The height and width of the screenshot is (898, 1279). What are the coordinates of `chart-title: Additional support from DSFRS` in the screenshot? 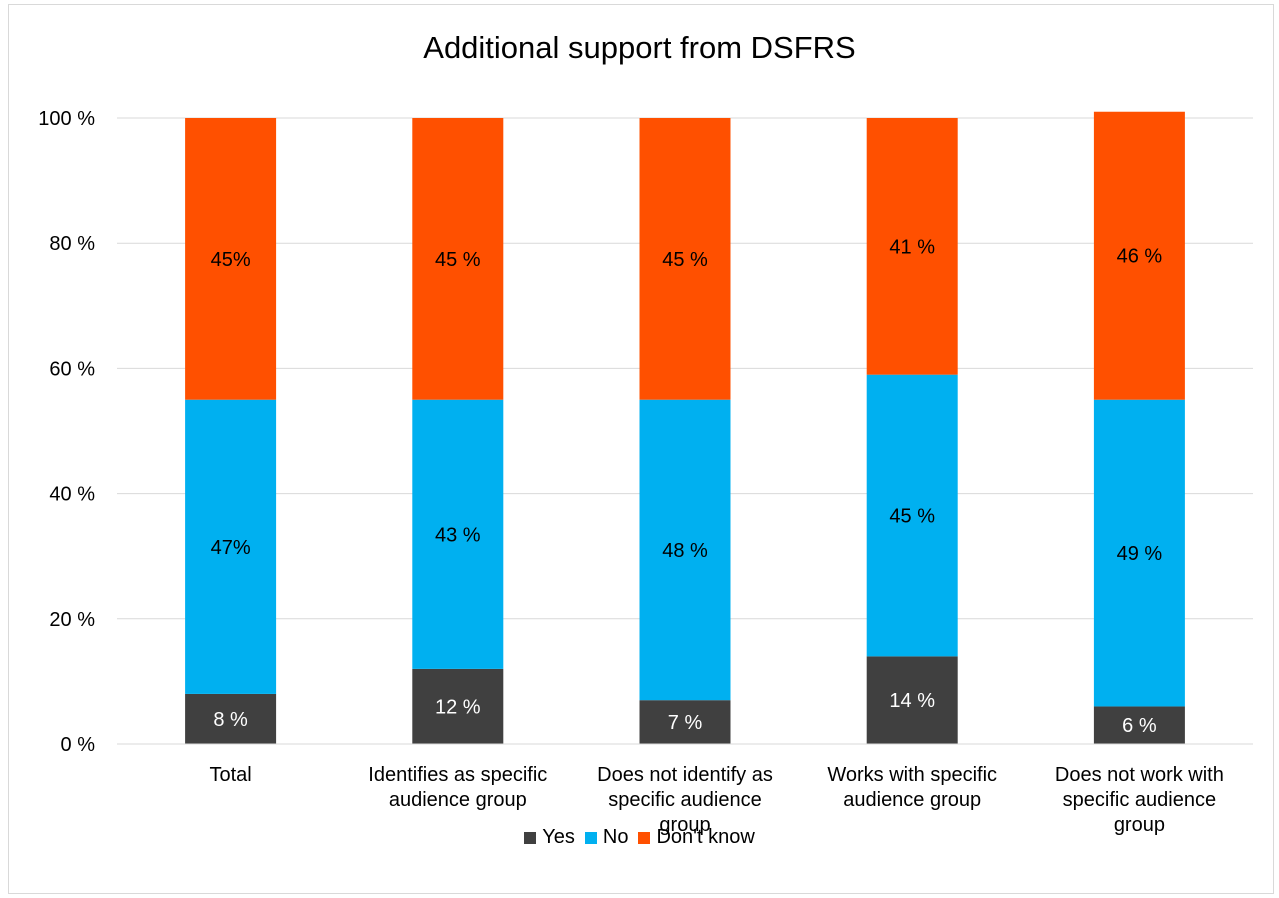 It's located at (639, 47).